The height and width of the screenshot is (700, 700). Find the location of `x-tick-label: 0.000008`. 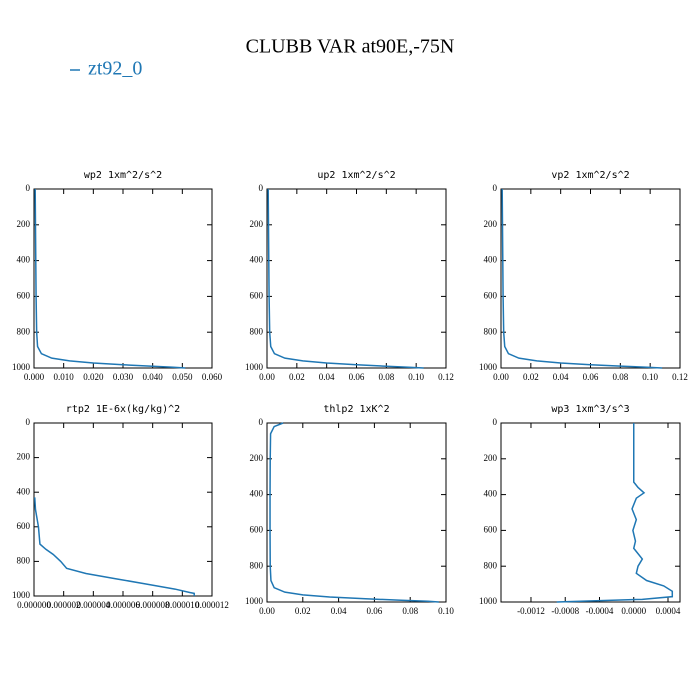

x-tick-label: 0.000008 is located at coordinates (153, 605).